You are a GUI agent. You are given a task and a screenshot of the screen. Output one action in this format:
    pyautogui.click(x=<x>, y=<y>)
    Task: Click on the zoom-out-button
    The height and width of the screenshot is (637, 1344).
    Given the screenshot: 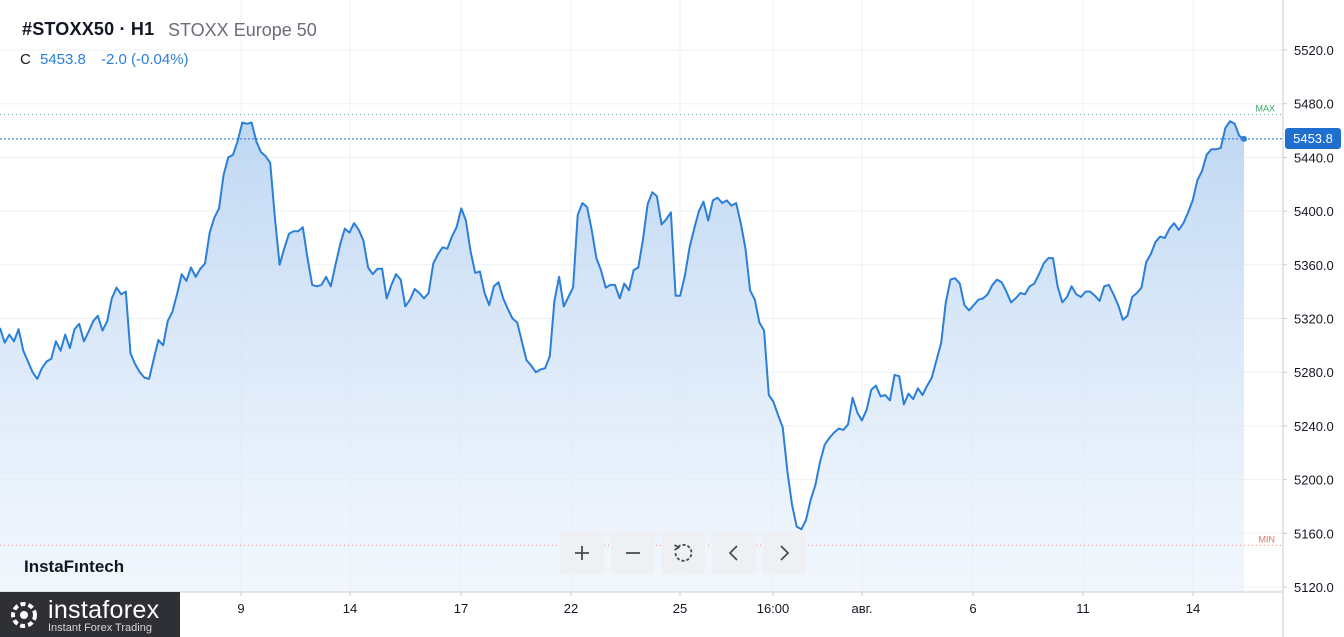 What is the action you would take?
    pyautogui.click(x=633, y=553)
    